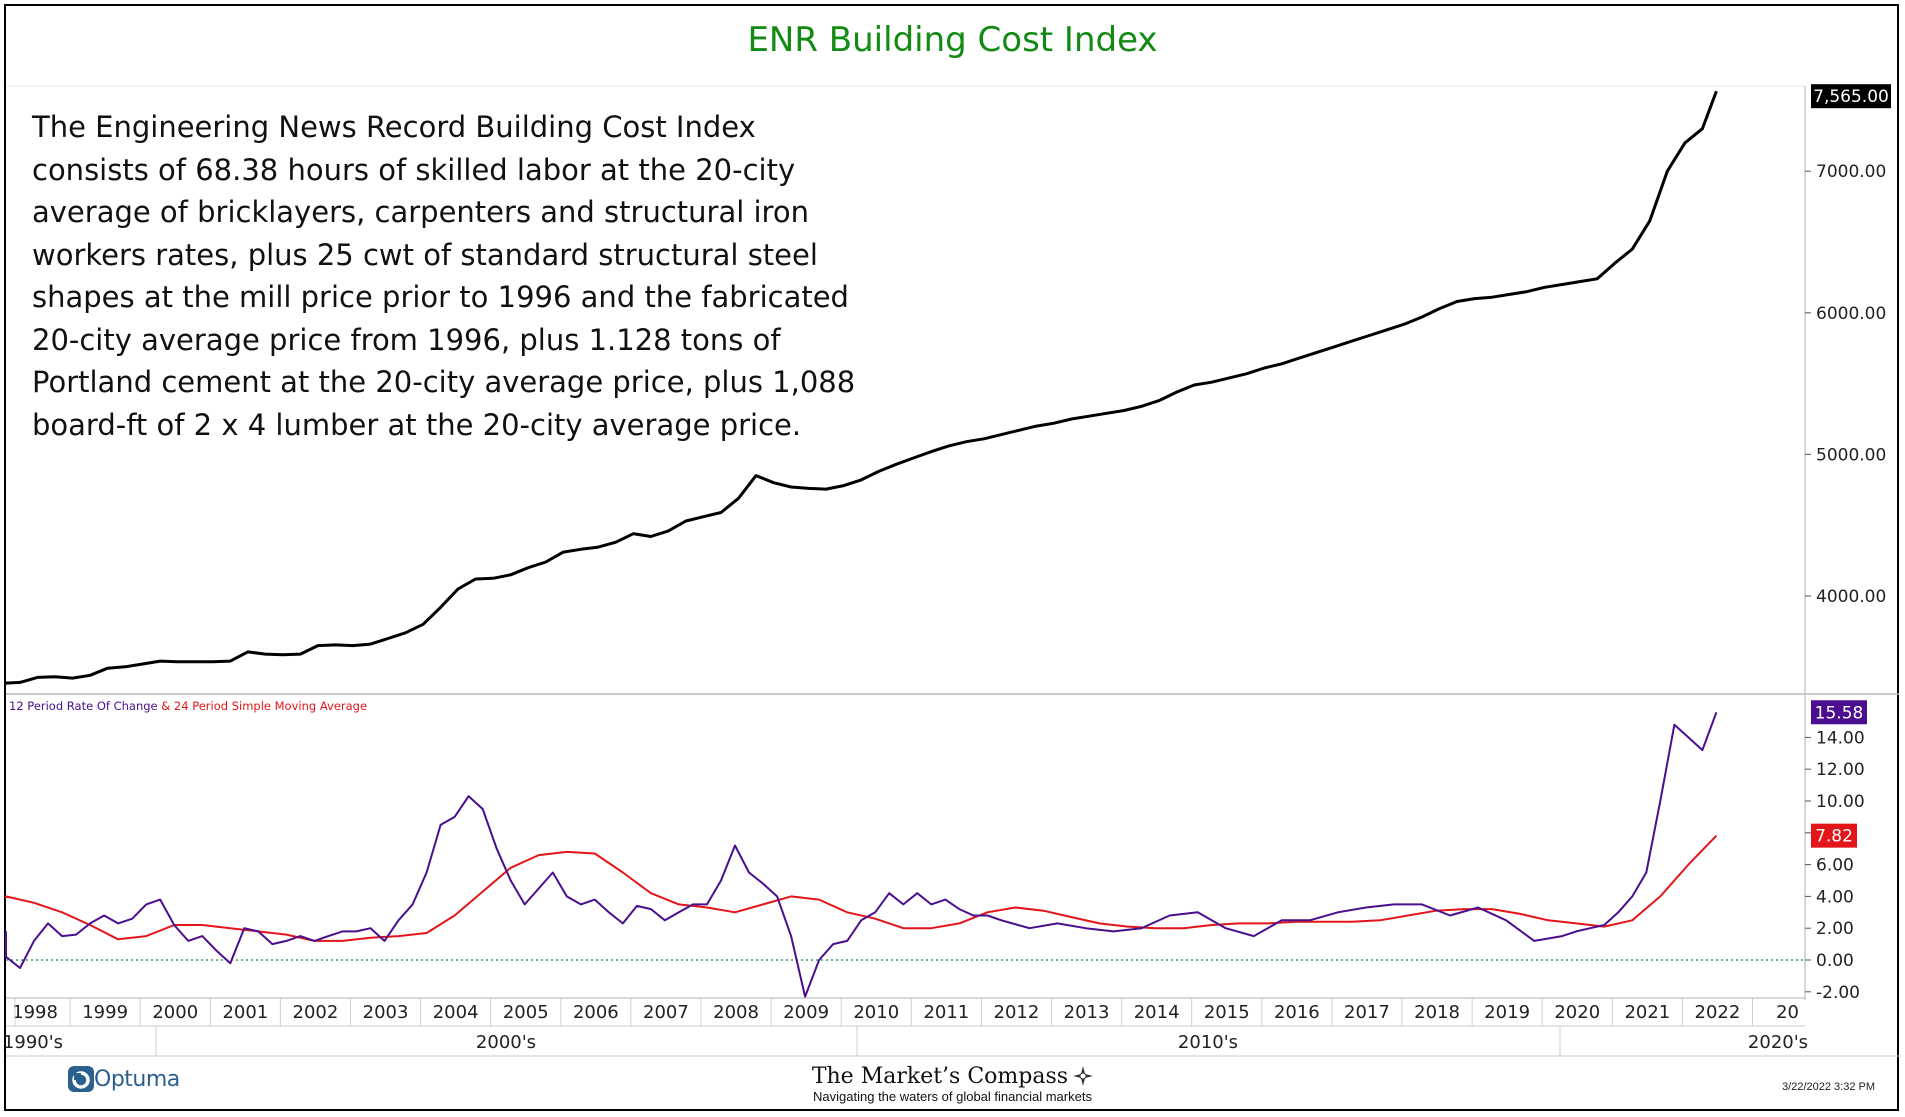 The height and width of the screenshot is (1117, 1905). I want to click on index-last-value-badge: 7,565.00, so click(1851, 96).